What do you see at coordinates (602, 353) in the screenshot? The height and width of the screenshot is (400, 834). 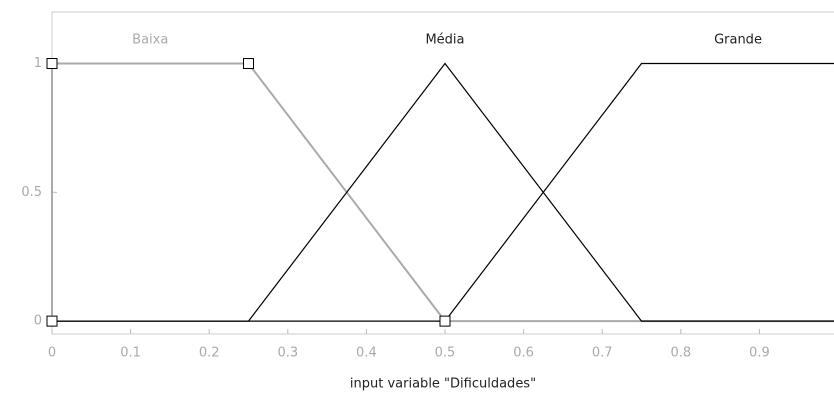 I see `x-tick-label: 0.7` at bounding box center [602, 353].